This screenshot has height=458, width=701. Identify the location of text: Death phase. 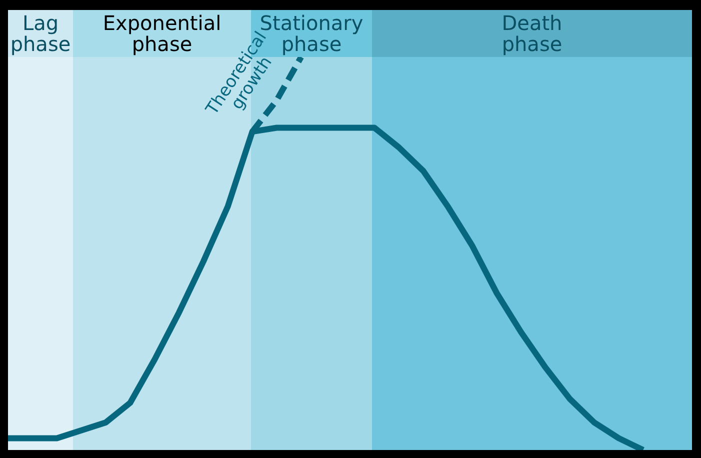
(532, 33).